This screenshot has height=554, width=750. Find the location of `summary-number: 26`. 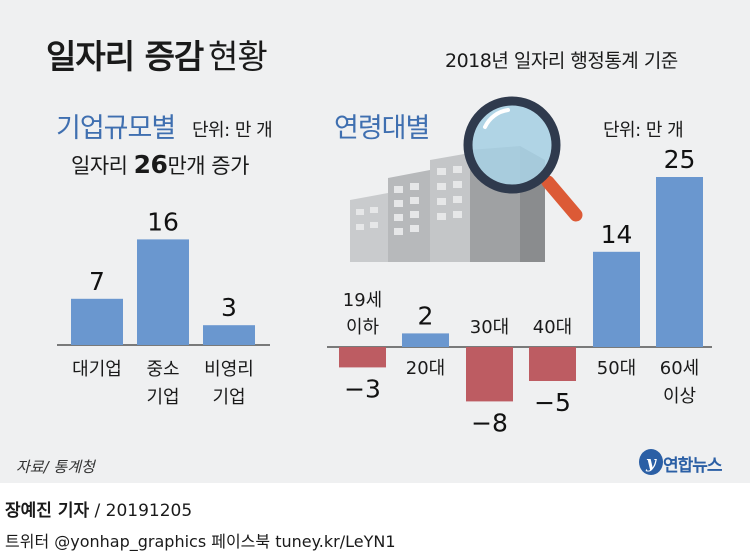

summary-number: 26 is located at coordinates (150, 164).